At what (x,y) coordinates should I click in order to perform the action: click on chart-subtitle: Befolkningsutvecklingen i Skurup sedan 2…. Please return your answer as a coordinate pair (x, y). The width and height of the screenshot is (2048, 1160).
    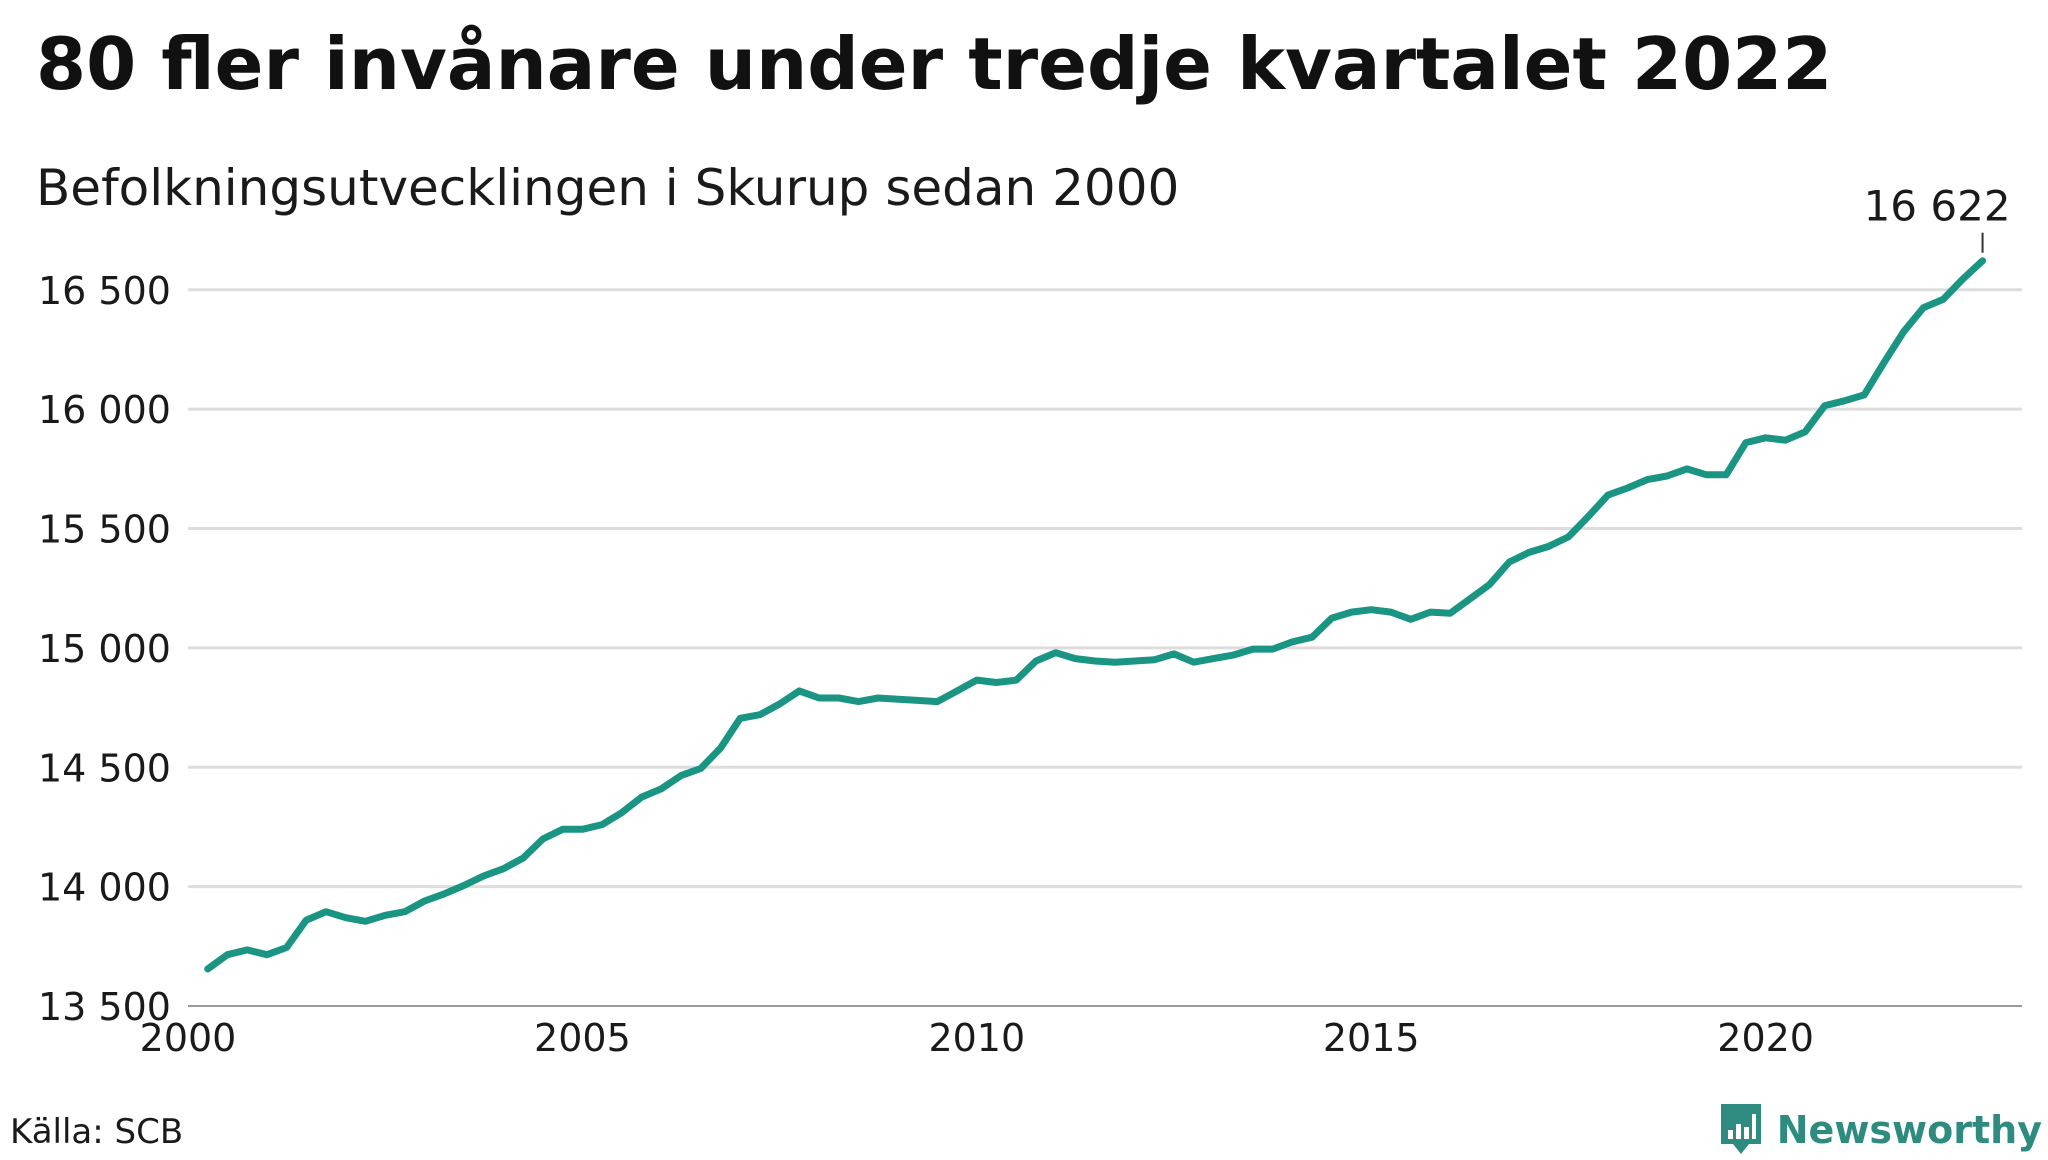
    Looking at the image, I should click on (608, 188).